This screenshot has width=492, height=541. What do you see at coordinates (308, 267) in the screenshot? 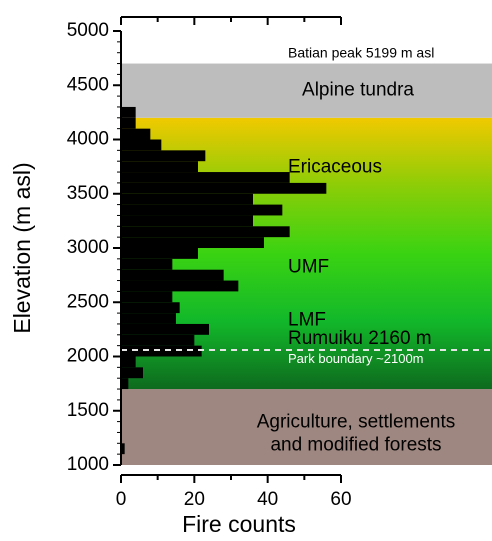
I see `zone-label-3: UMF` at bounding box center [308, 267].